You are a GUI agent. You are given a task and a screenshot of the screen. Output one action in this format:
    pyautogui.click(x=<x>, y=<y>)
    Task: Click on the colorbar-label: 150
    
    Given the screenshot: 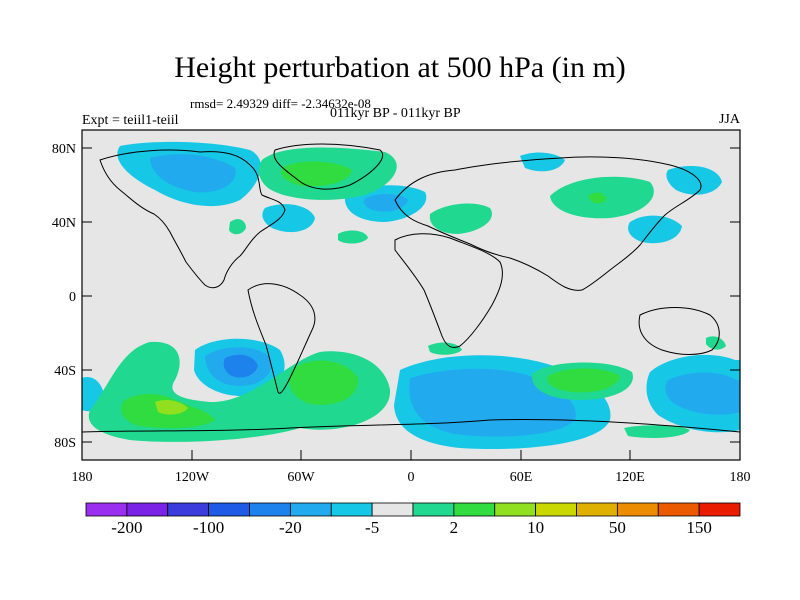 What is the action you would take?
    pyautogui.click(x=699, y=527)
    